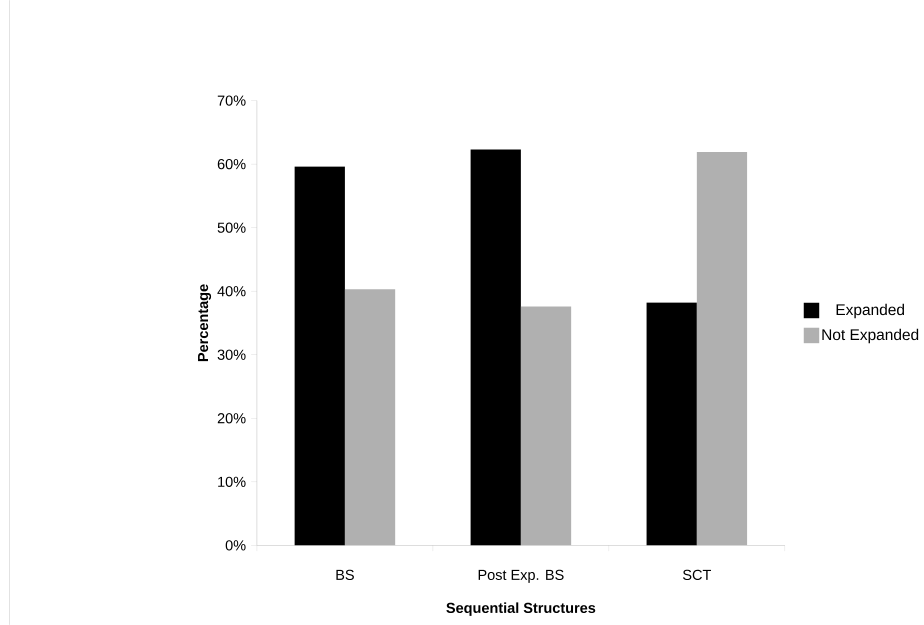  Describe the element at coordinates (205, 323) in the screenshot. I see `y-axis-title: Percentage` at that location.